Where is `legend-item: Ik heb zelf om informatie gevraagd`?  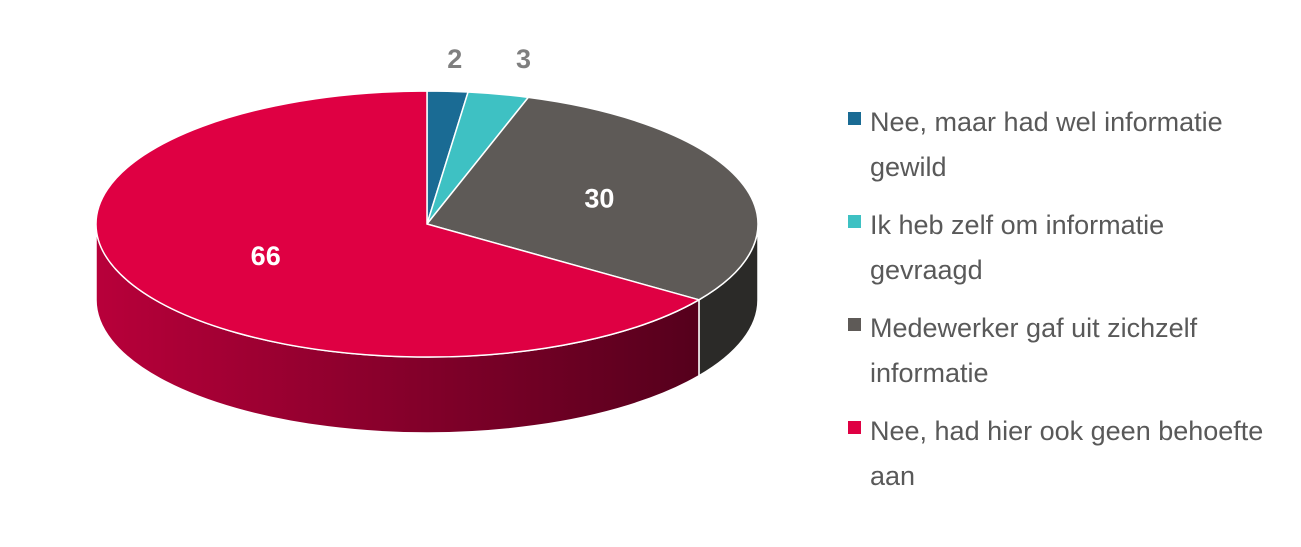
legend-item: Ik heb zelf om informatie gevraagd is located at coordinates (1063, 248).